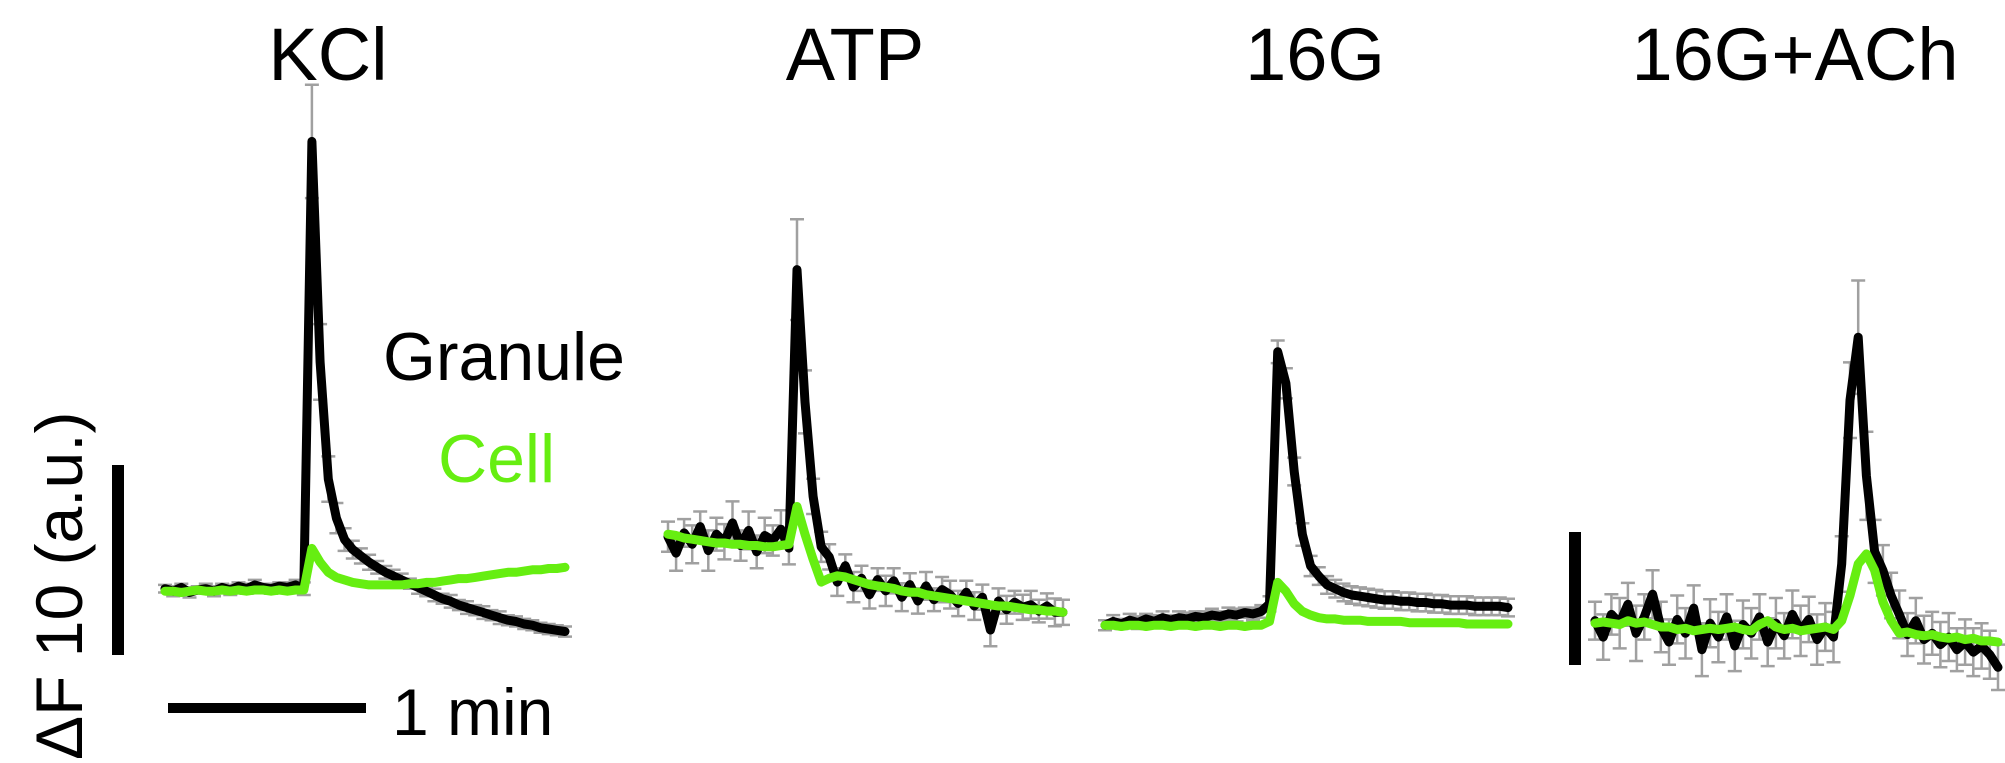 This screenshot has width=2005, height=763. I want to click on granule-trace-16g-ach, so click(1796, 502).